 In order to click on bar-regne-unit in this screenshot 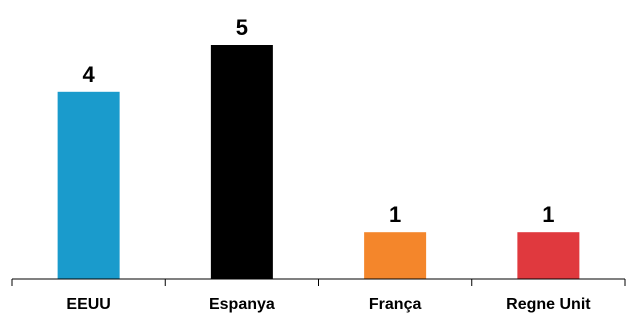, I will do `click(548, 255)`.